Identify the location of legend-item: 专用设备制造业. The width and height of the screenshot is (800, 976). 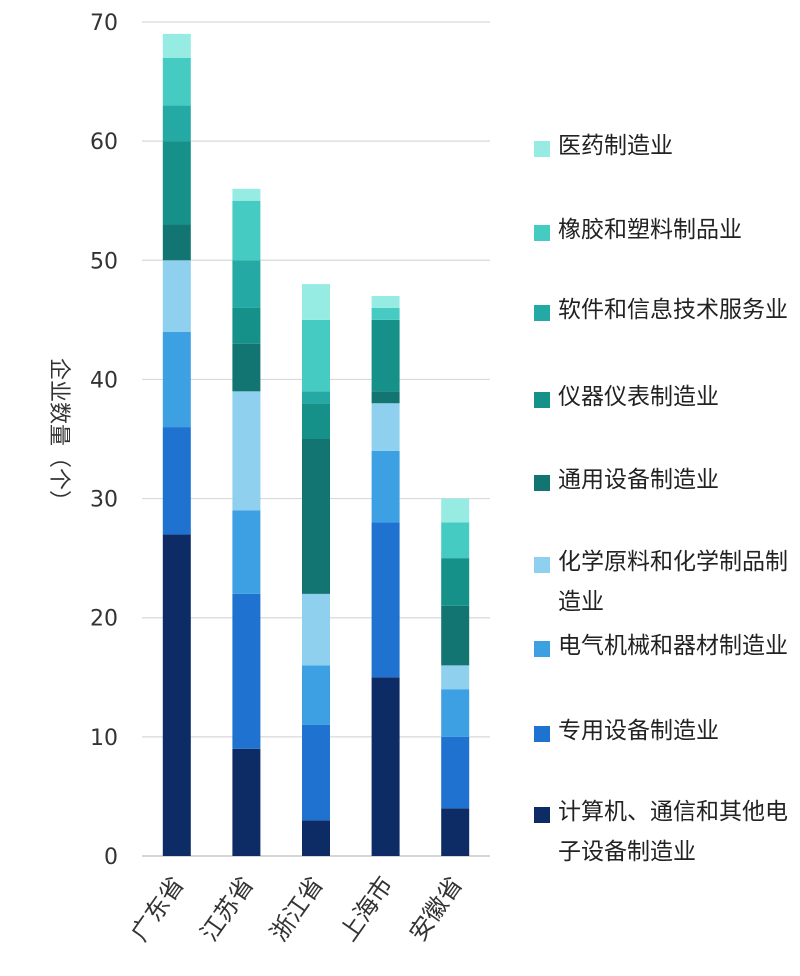
(664, 734).